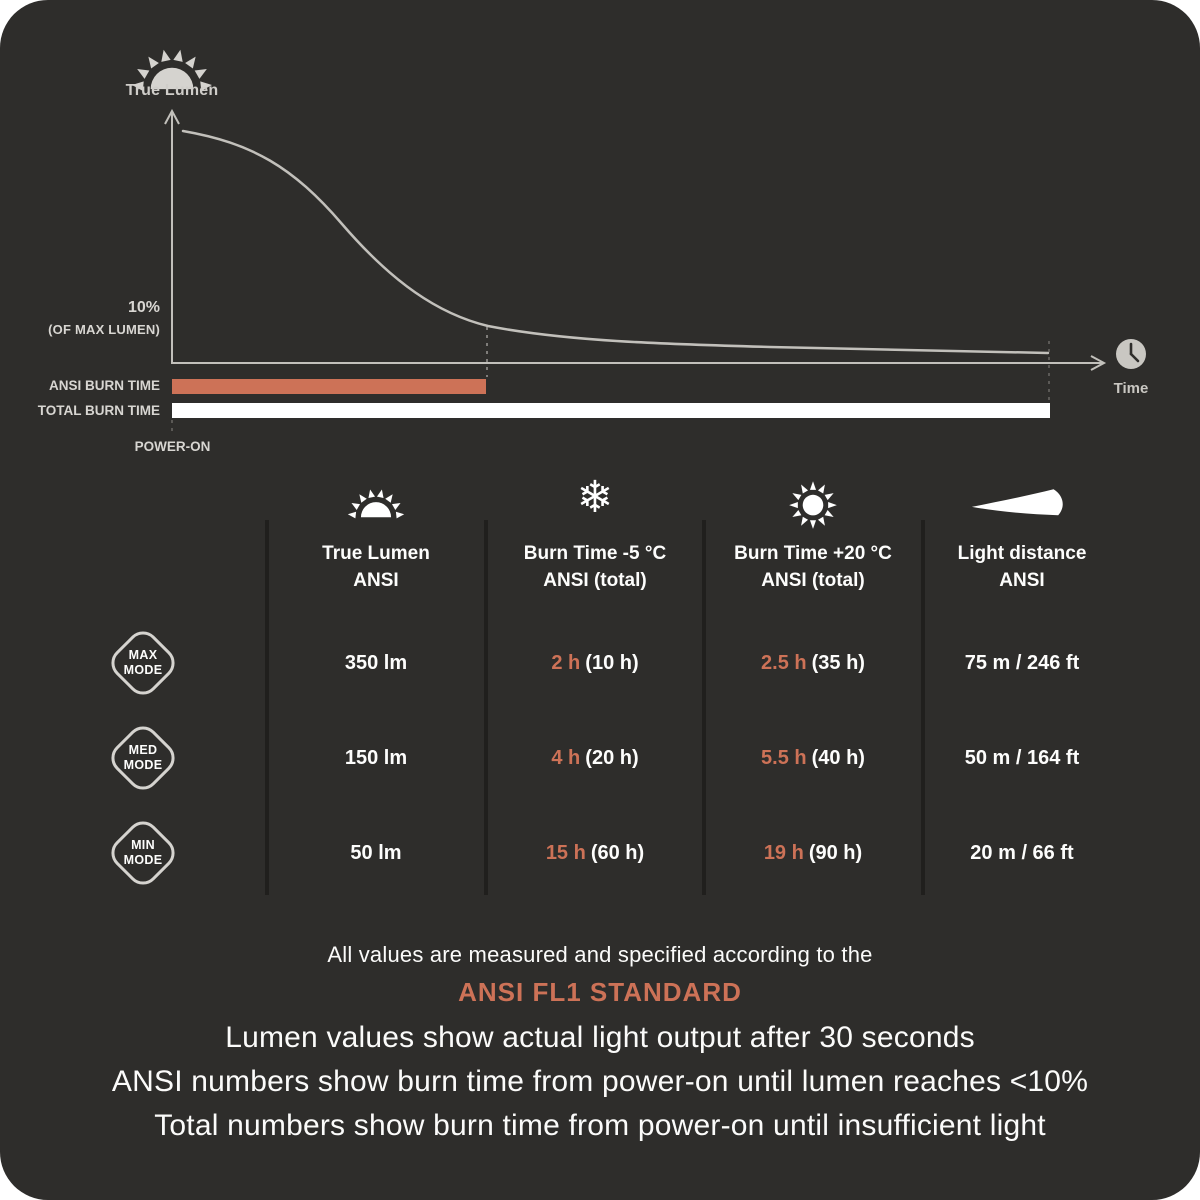  I want to click on badge-label: MIN MODE, so click(143, 853).